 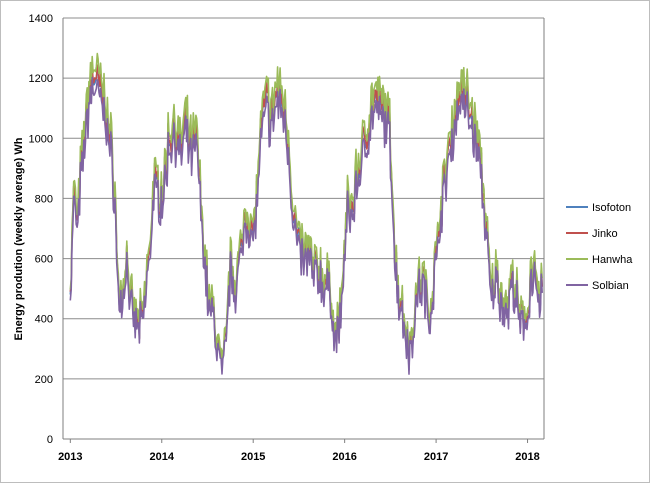 I want to click on x-tick-2018: 2018, so click(x=527, y=457).